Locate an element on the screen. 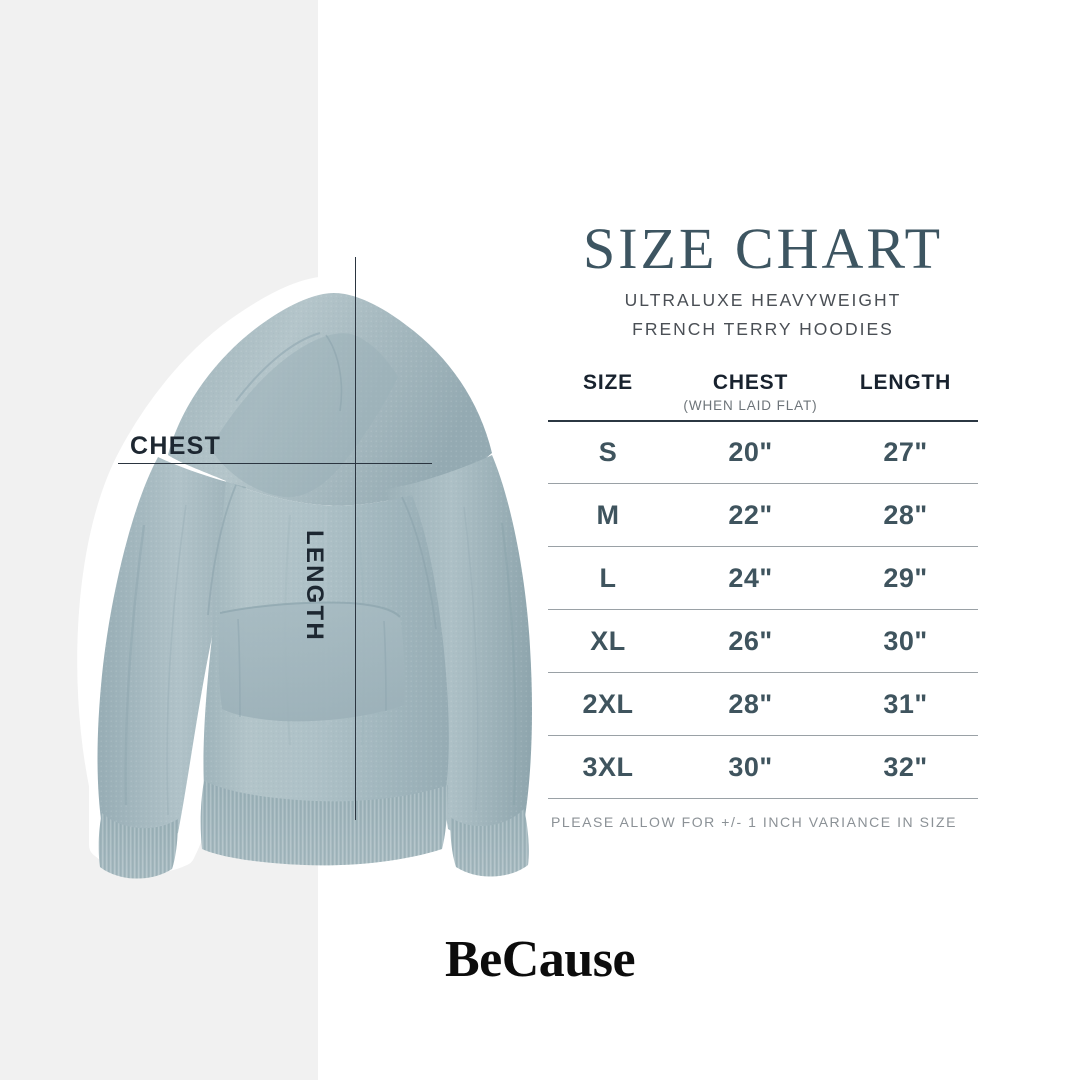 Image resolution: width=1080 pixels, height=1080 pixels. table-header-note-row: (WHEN LAID FLAT) is located at coordinates (763, 407).